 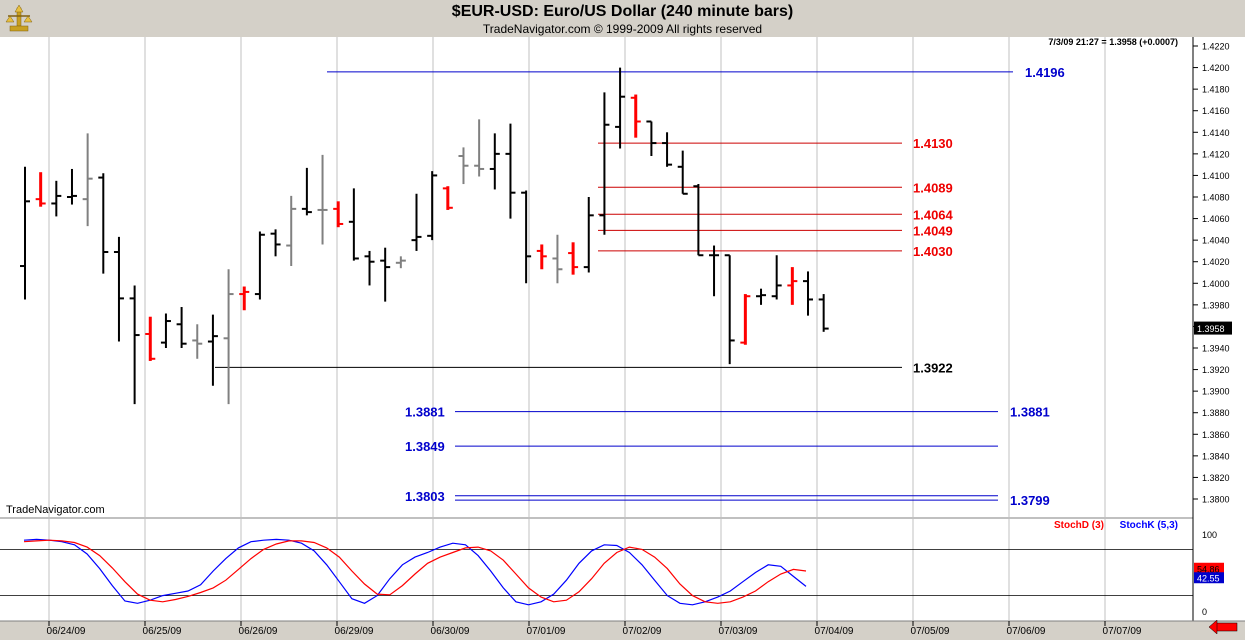 What do you see at coordinates (19, 19) in the screenshot?
I see `tradenavigator-logo-icon` at bounding box center [19, 19].